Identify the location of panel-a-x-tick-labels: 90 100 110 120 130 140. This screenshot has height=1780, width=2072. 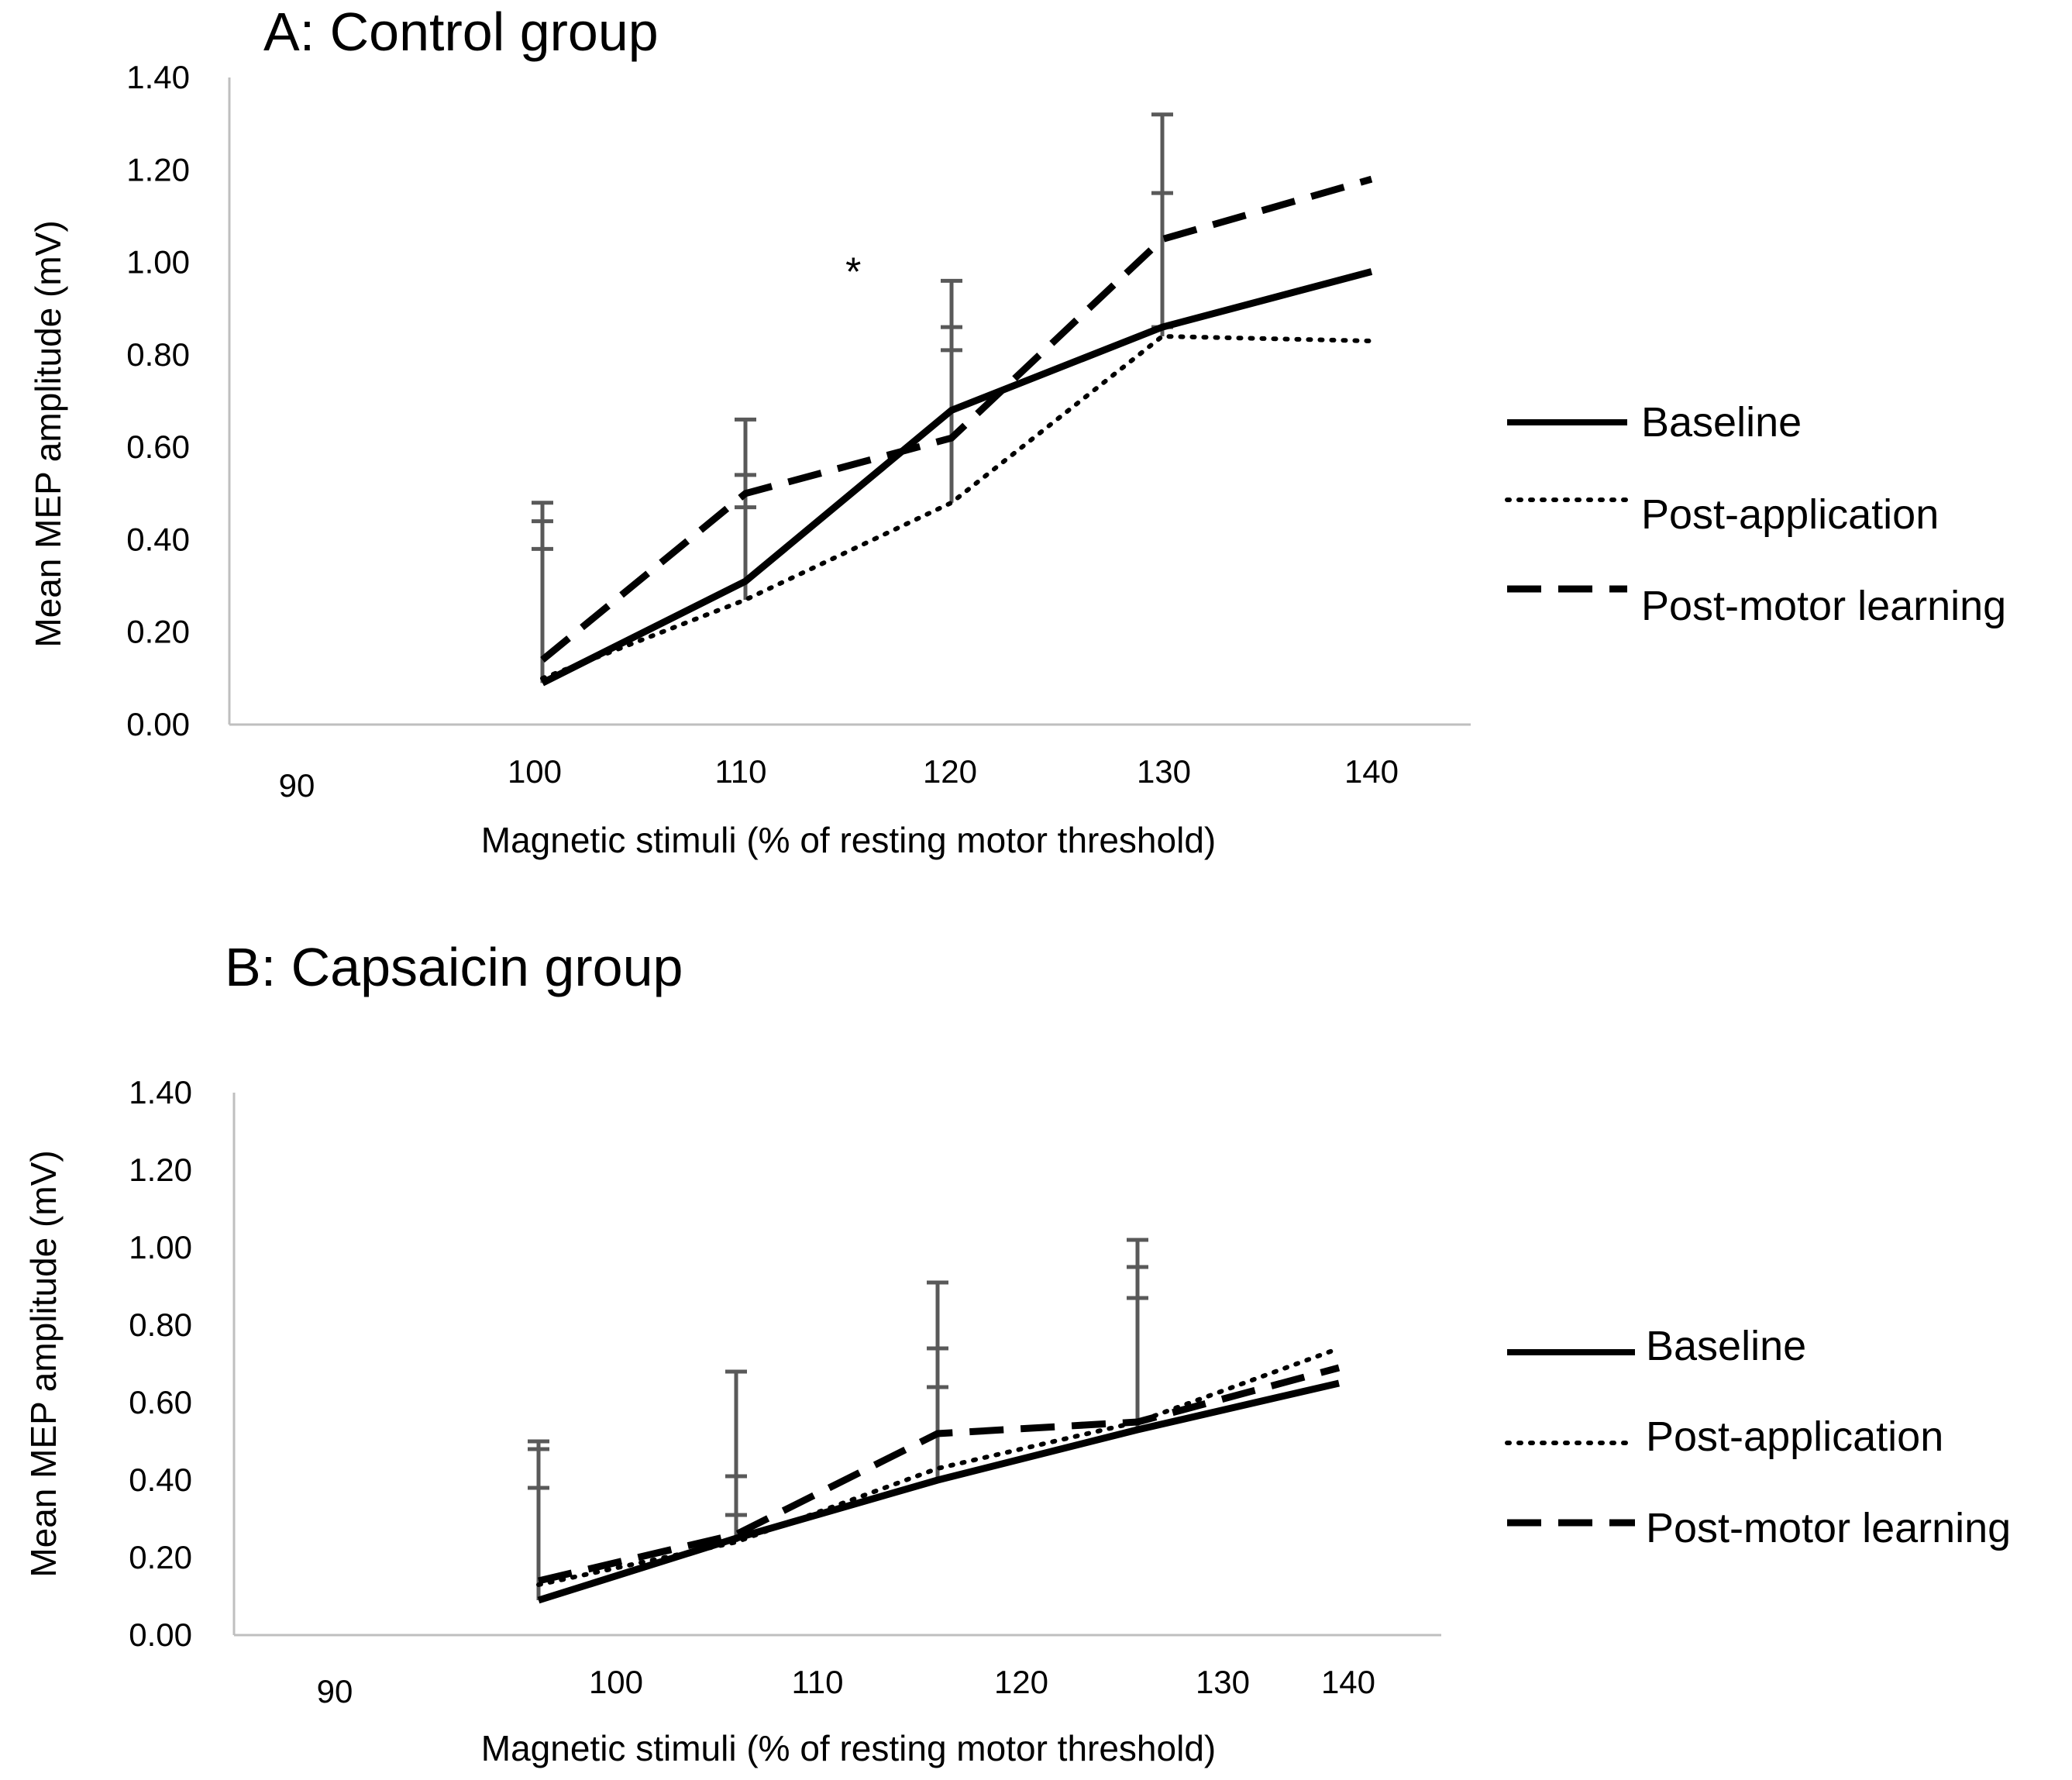
(839, 778).